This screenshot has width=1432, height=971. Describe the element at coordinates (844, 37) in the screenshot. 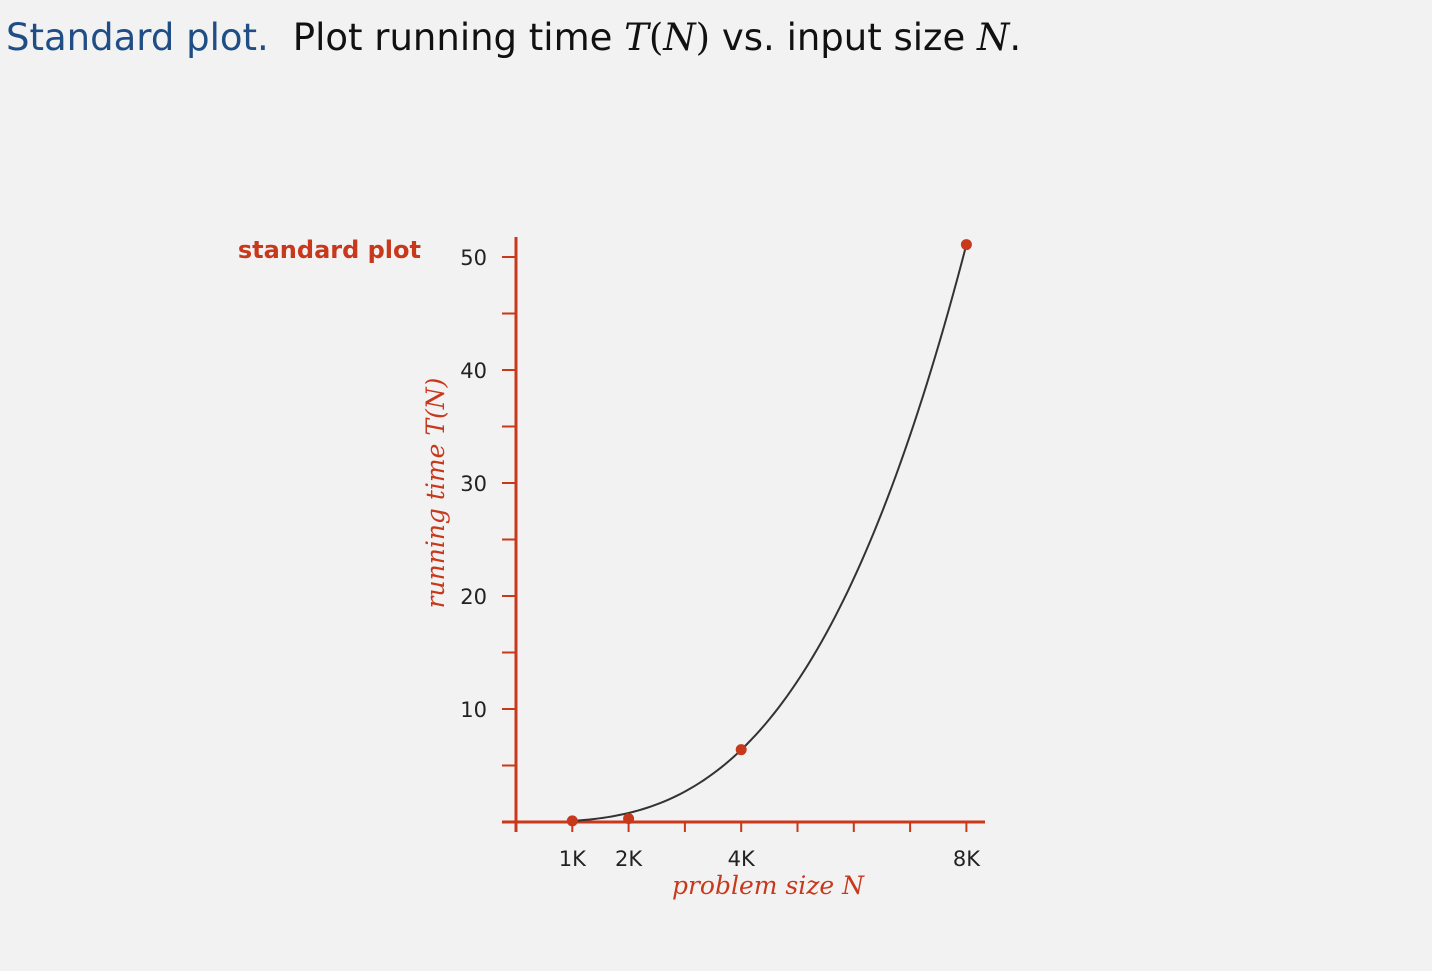

I see `title-text-after: vs. input size` at that location.